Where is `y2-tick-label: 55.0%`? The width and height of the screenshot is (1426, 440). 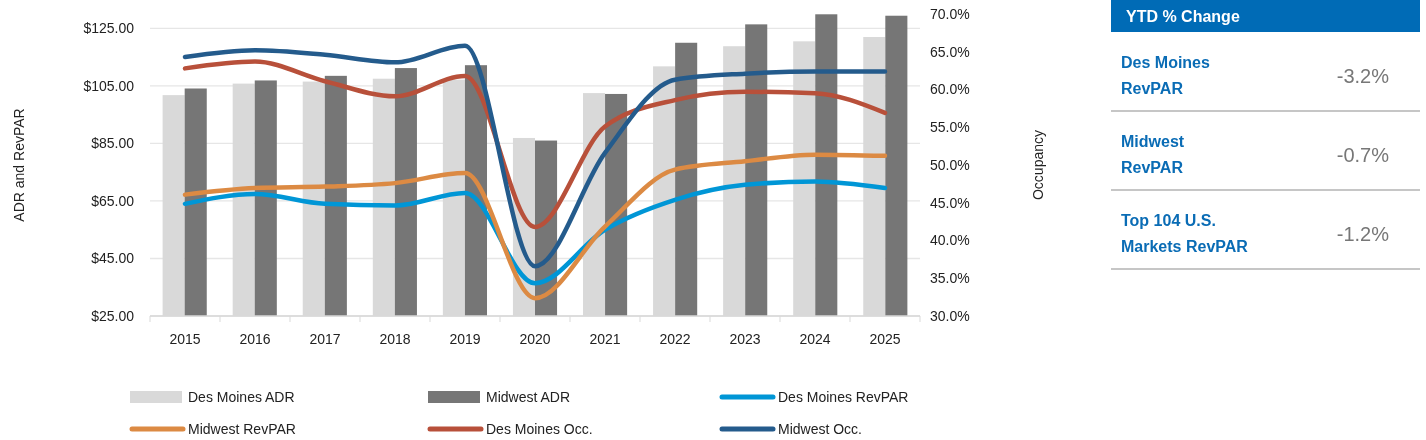
y2-tick-label: 55.0% is located at coordinates (950, 127).